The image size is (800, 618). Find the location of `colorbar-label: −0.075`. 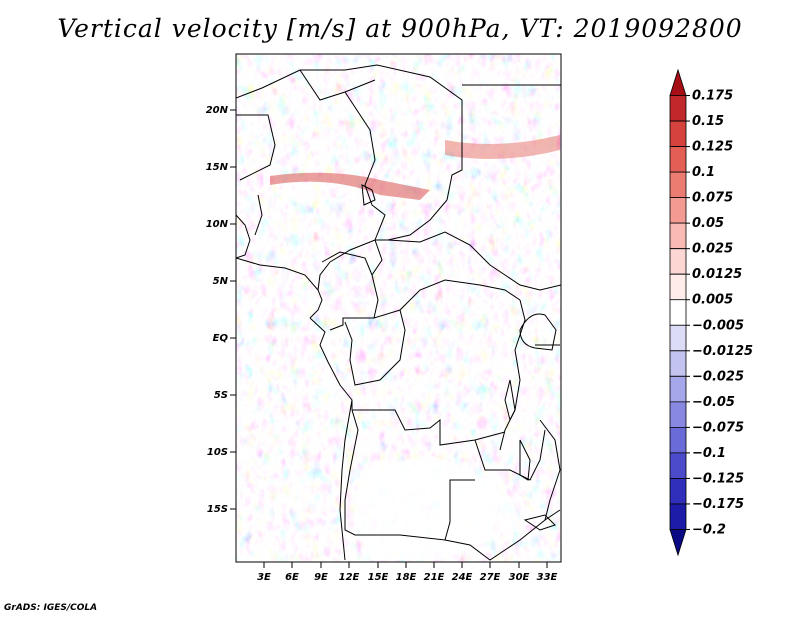

colorbar-label: −0.075 is located at coordinates (718, 427).